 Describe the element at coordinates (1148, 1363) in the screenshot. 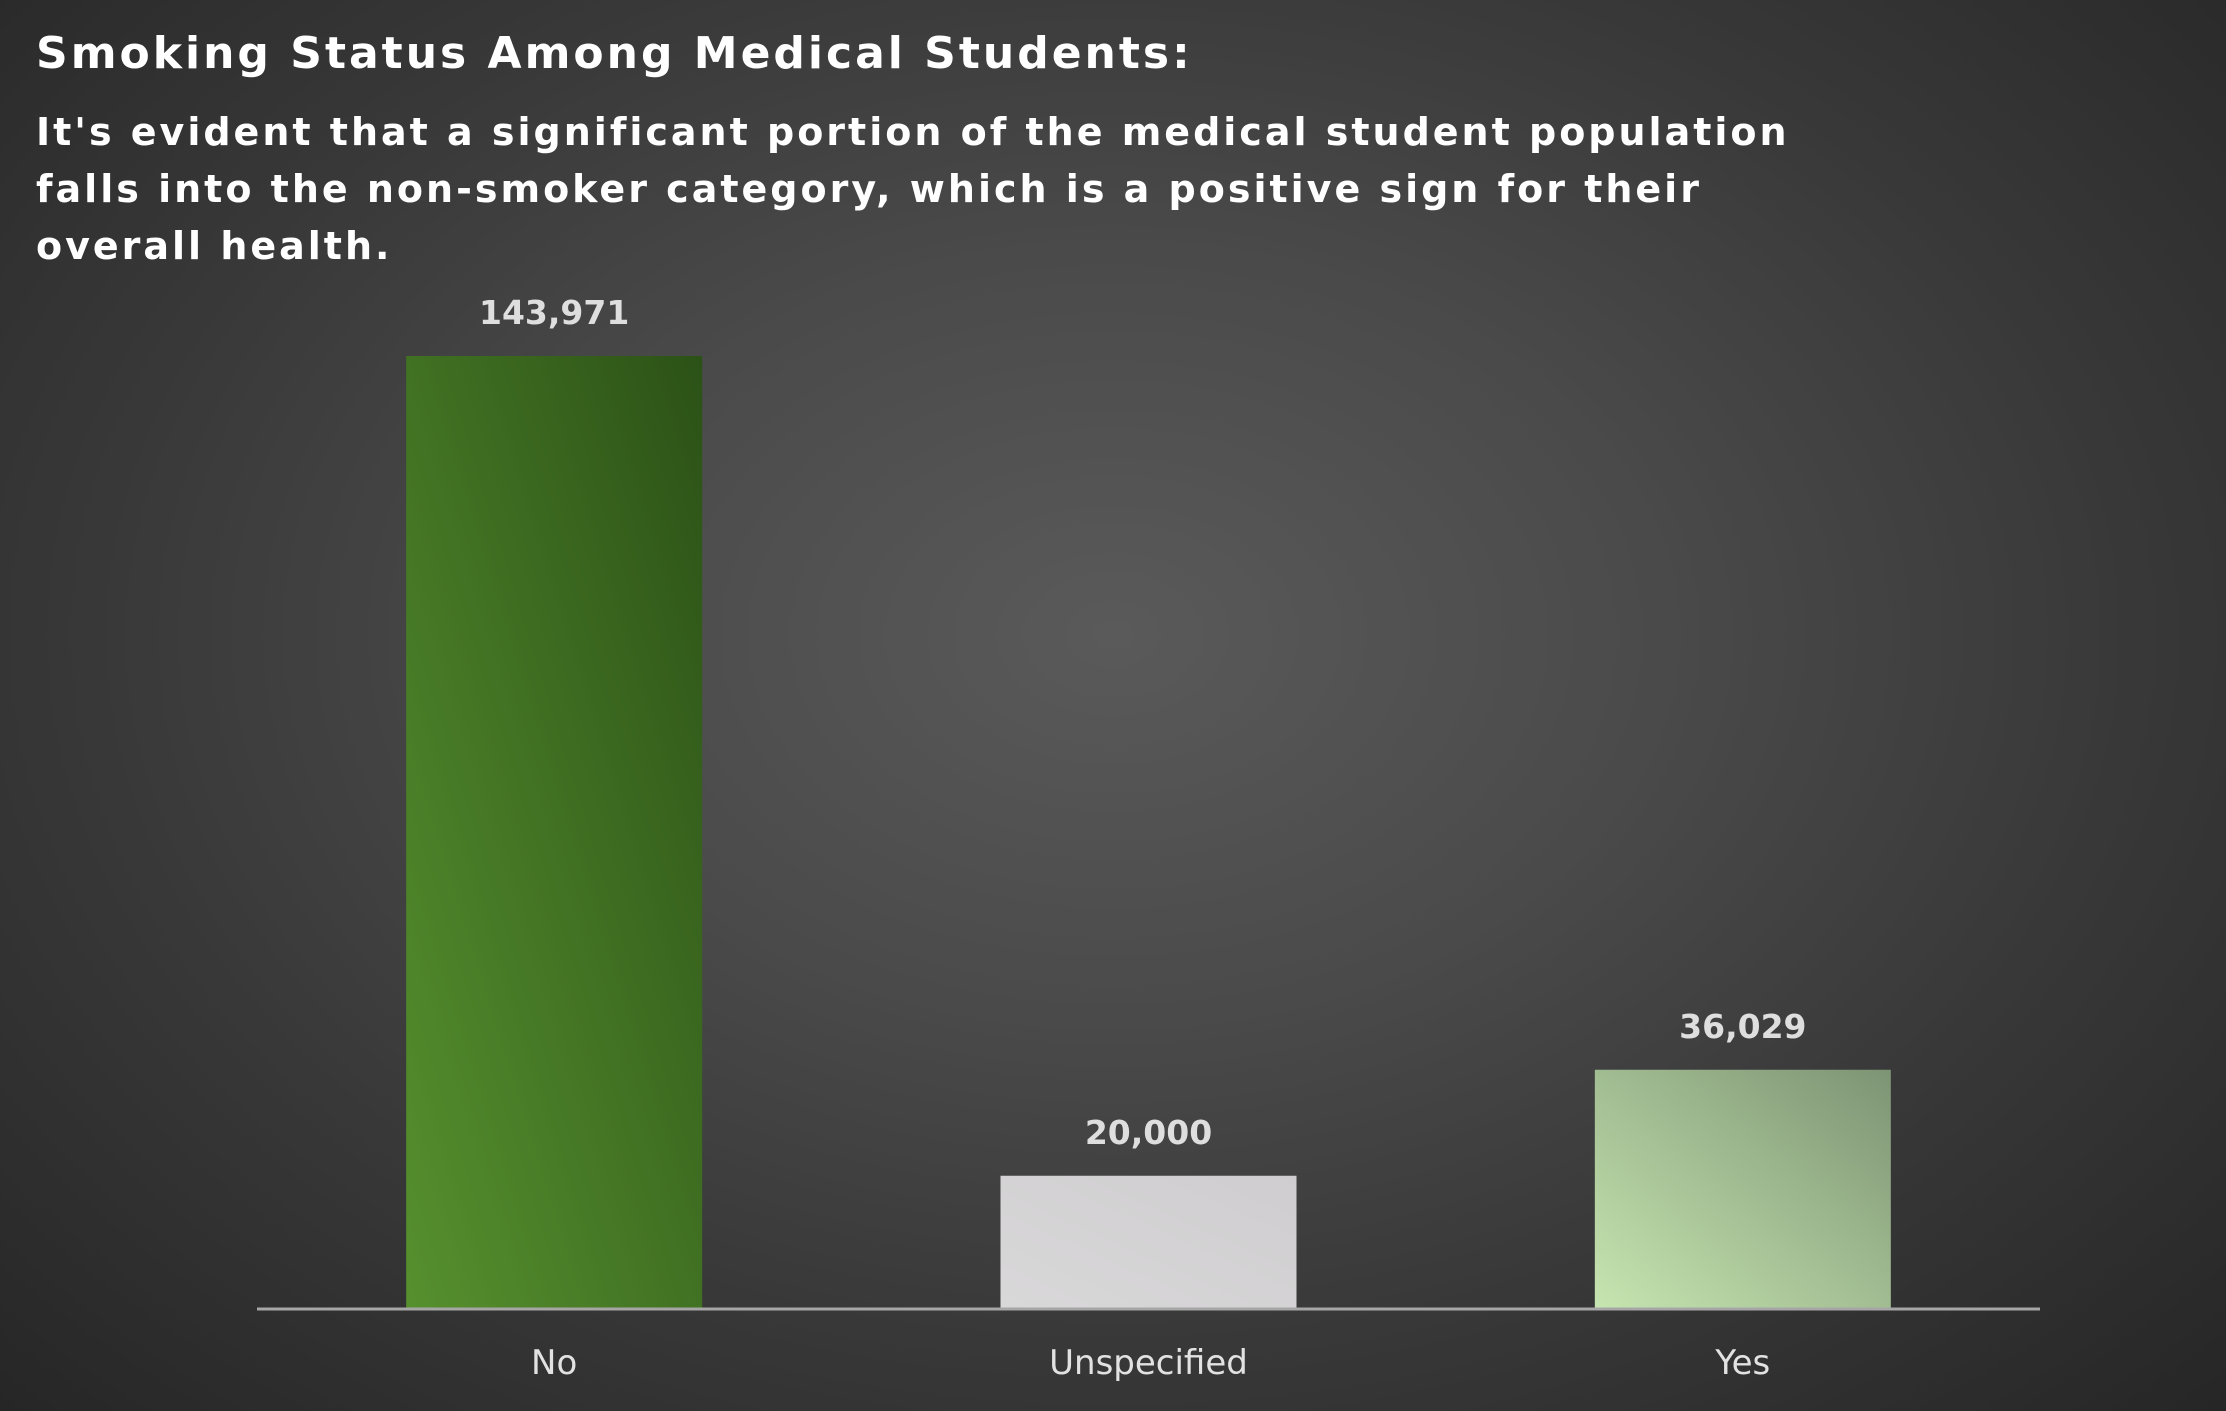

I see `x-tick-label-unspecified: Unspecified` at that location.